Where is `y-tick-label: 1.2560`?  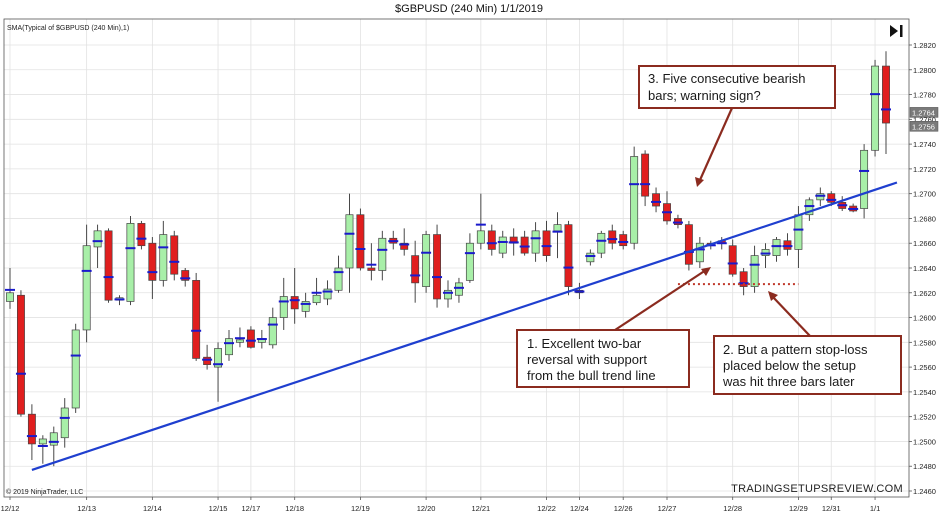
y-tick-label: 1.2560 is located at coordinates (924, 367).